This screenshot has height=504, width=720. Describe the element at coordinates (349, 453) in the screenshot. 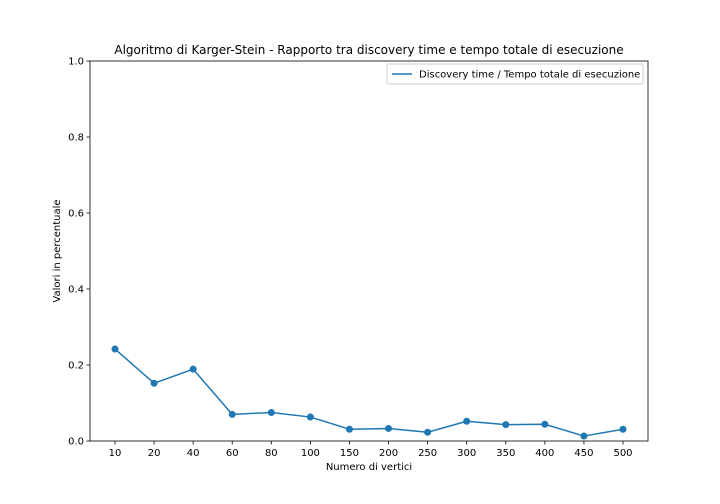

I see `x-tick-label: 150` at that location.